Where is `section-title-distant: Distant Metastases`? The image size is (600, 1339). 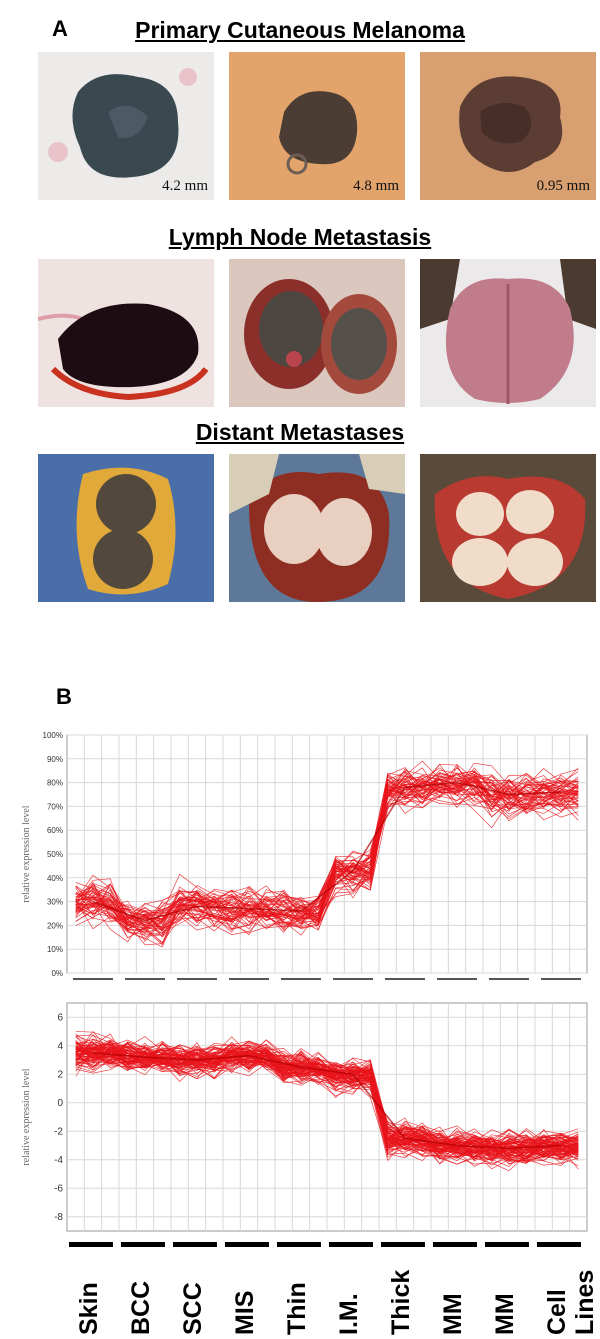 section-title-distant: Distant Metastases is located at coordinates (300, 432).